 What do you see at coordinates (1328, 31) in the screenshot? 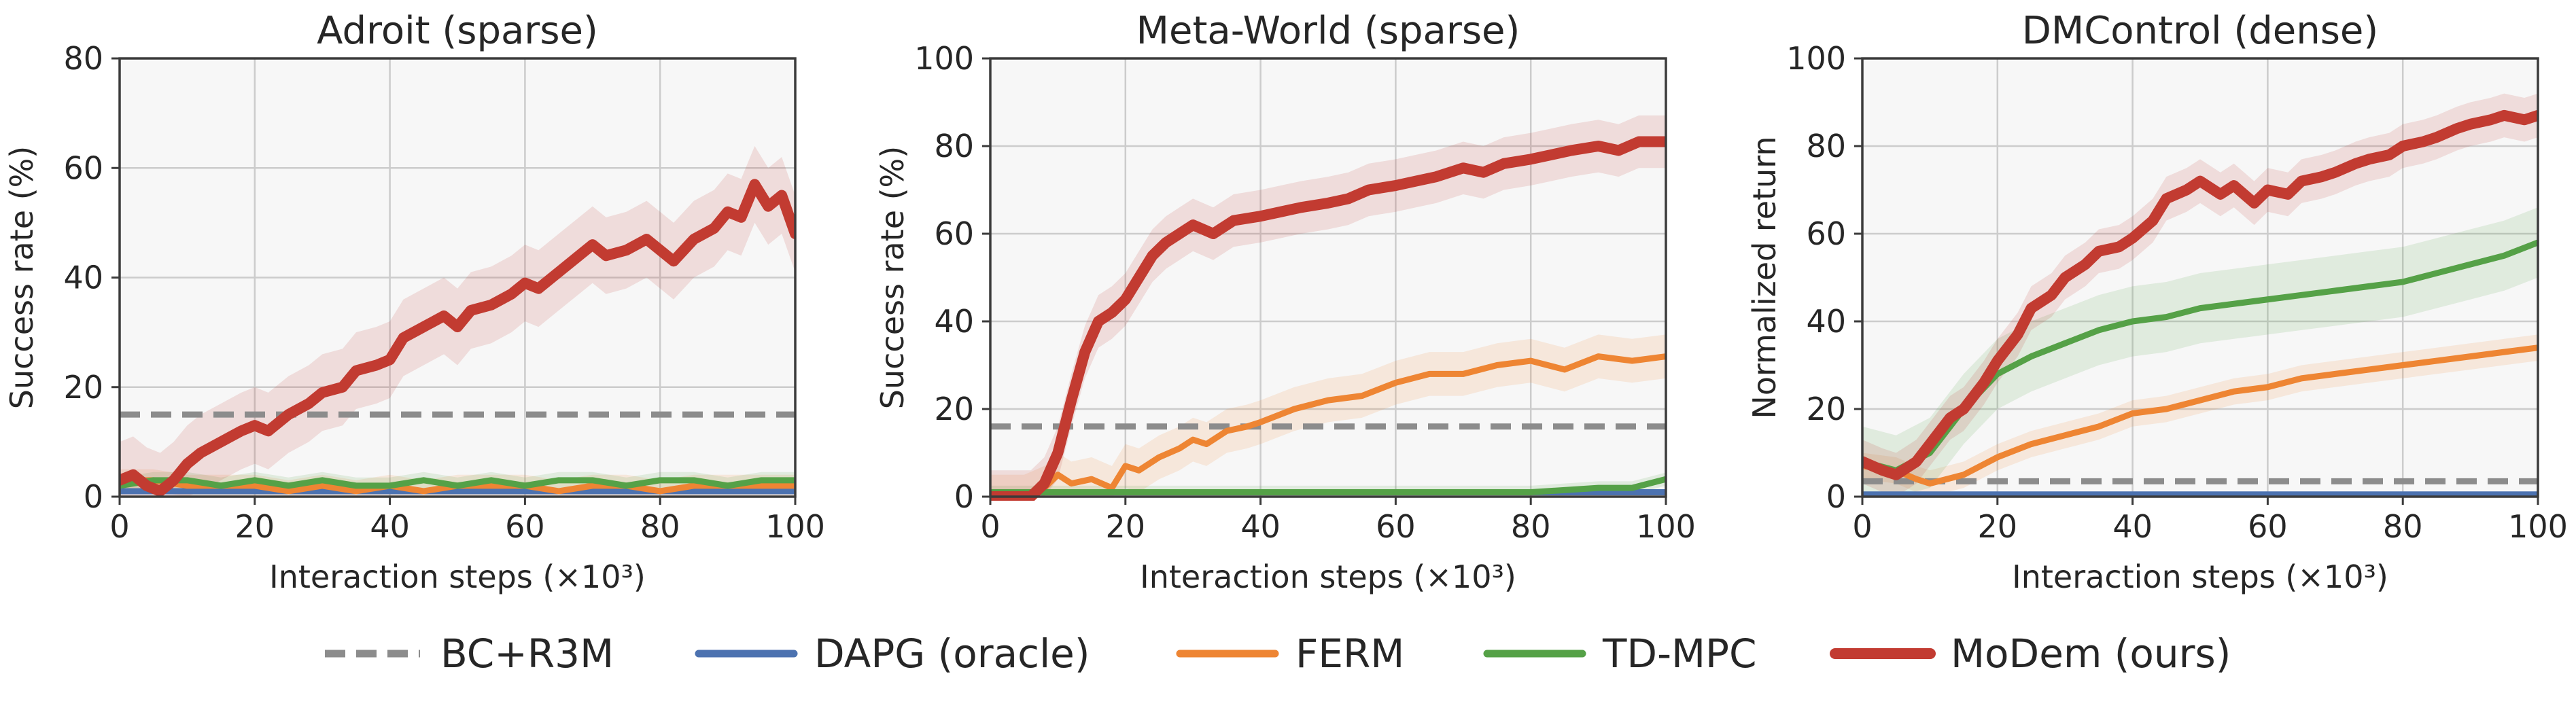
I see `chart-title: Meta-World (sparse)` at bounding box center [1328, 31].